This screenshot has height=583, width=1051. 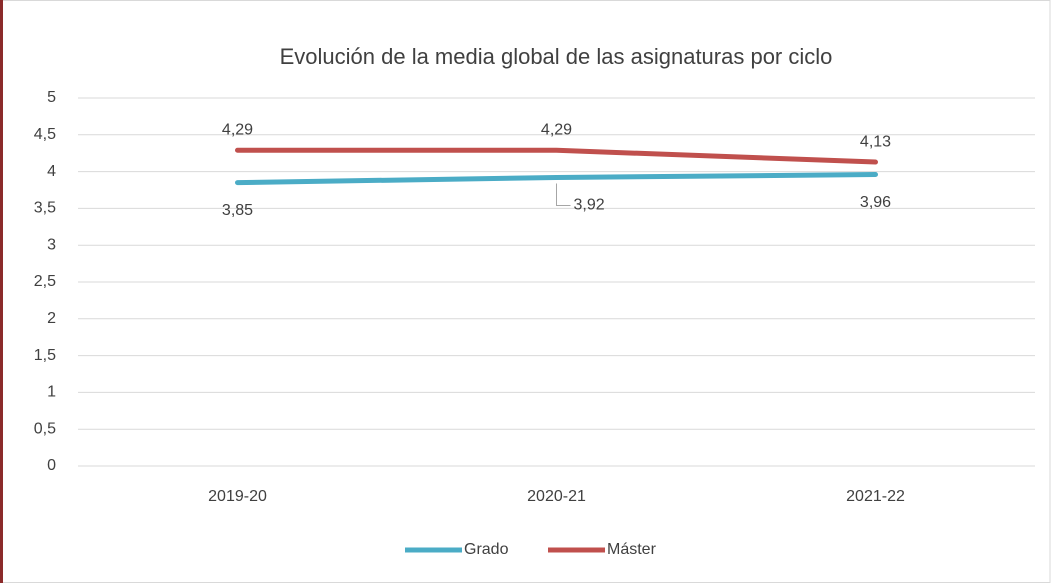 What do you see at coordinates (563, 194) in the screenshot?
I see `label-leader` at bounding box center [563, 194].